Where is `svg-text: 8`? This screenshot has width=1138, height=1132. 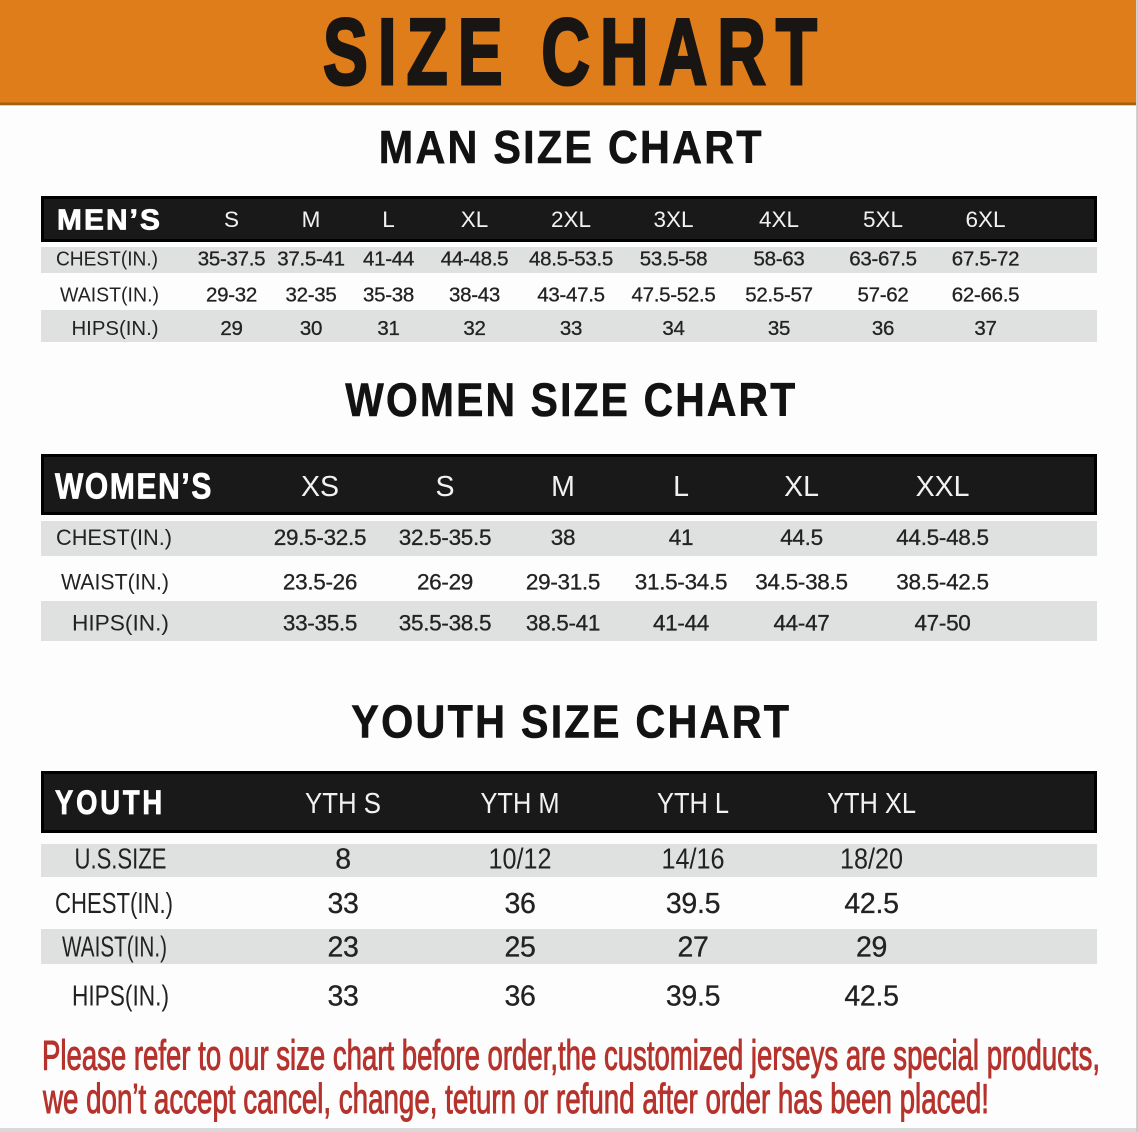
svg-text: 8 is located at coordinates (343, 860).